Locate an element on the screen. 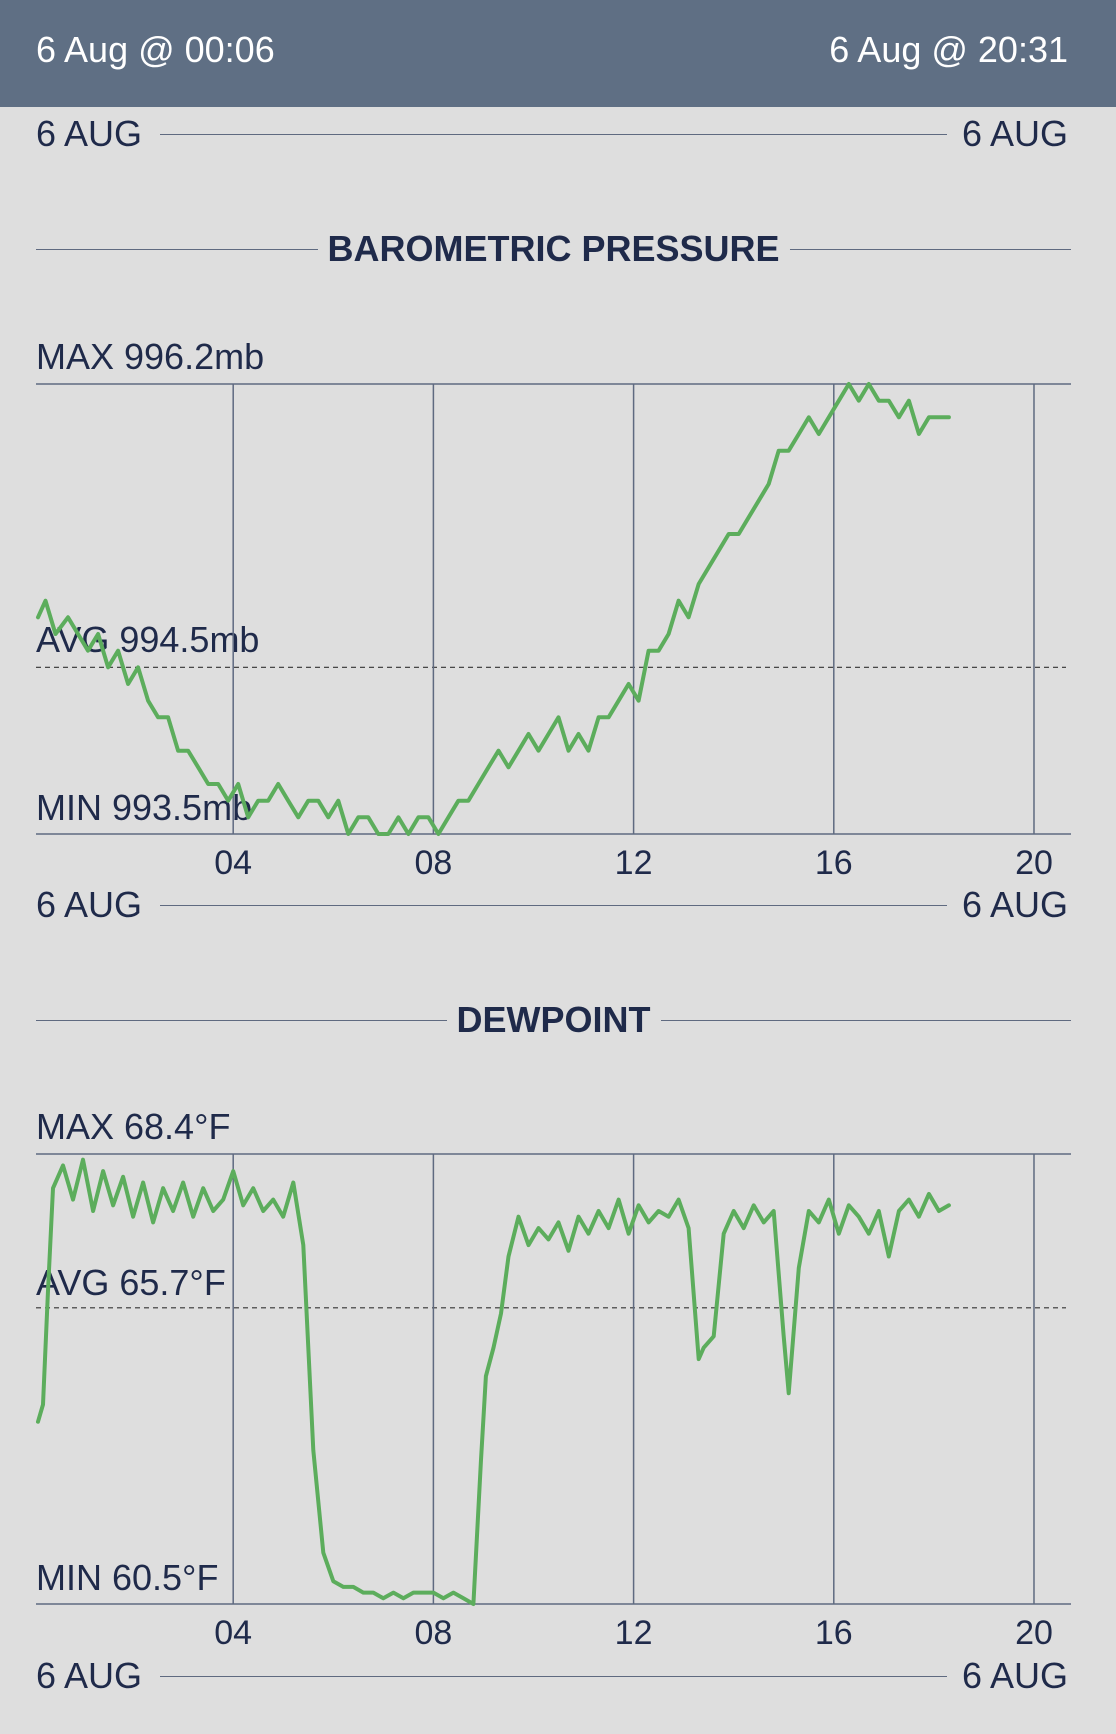  dewpoint-avg-label: AVG 65.7°F is located at coordinates (131, 1282).